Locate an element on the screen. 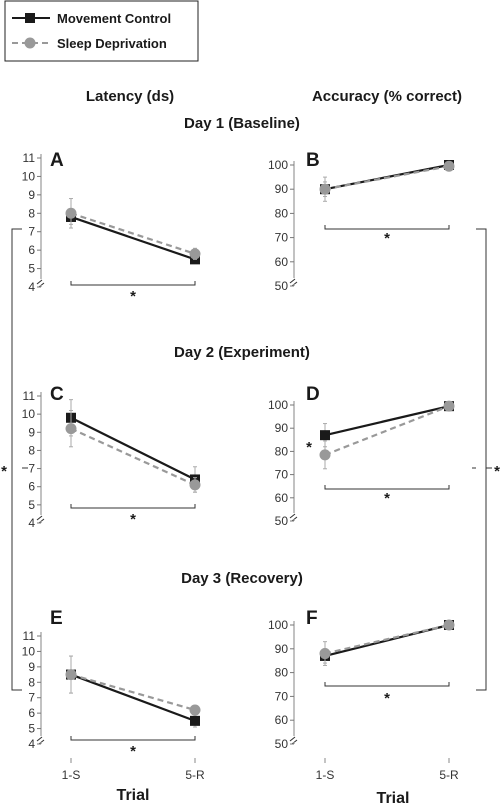 This screenshot has height=806, width=500. legend: Movement Control Sleep Deprivation is located at coordinates (101, 31).